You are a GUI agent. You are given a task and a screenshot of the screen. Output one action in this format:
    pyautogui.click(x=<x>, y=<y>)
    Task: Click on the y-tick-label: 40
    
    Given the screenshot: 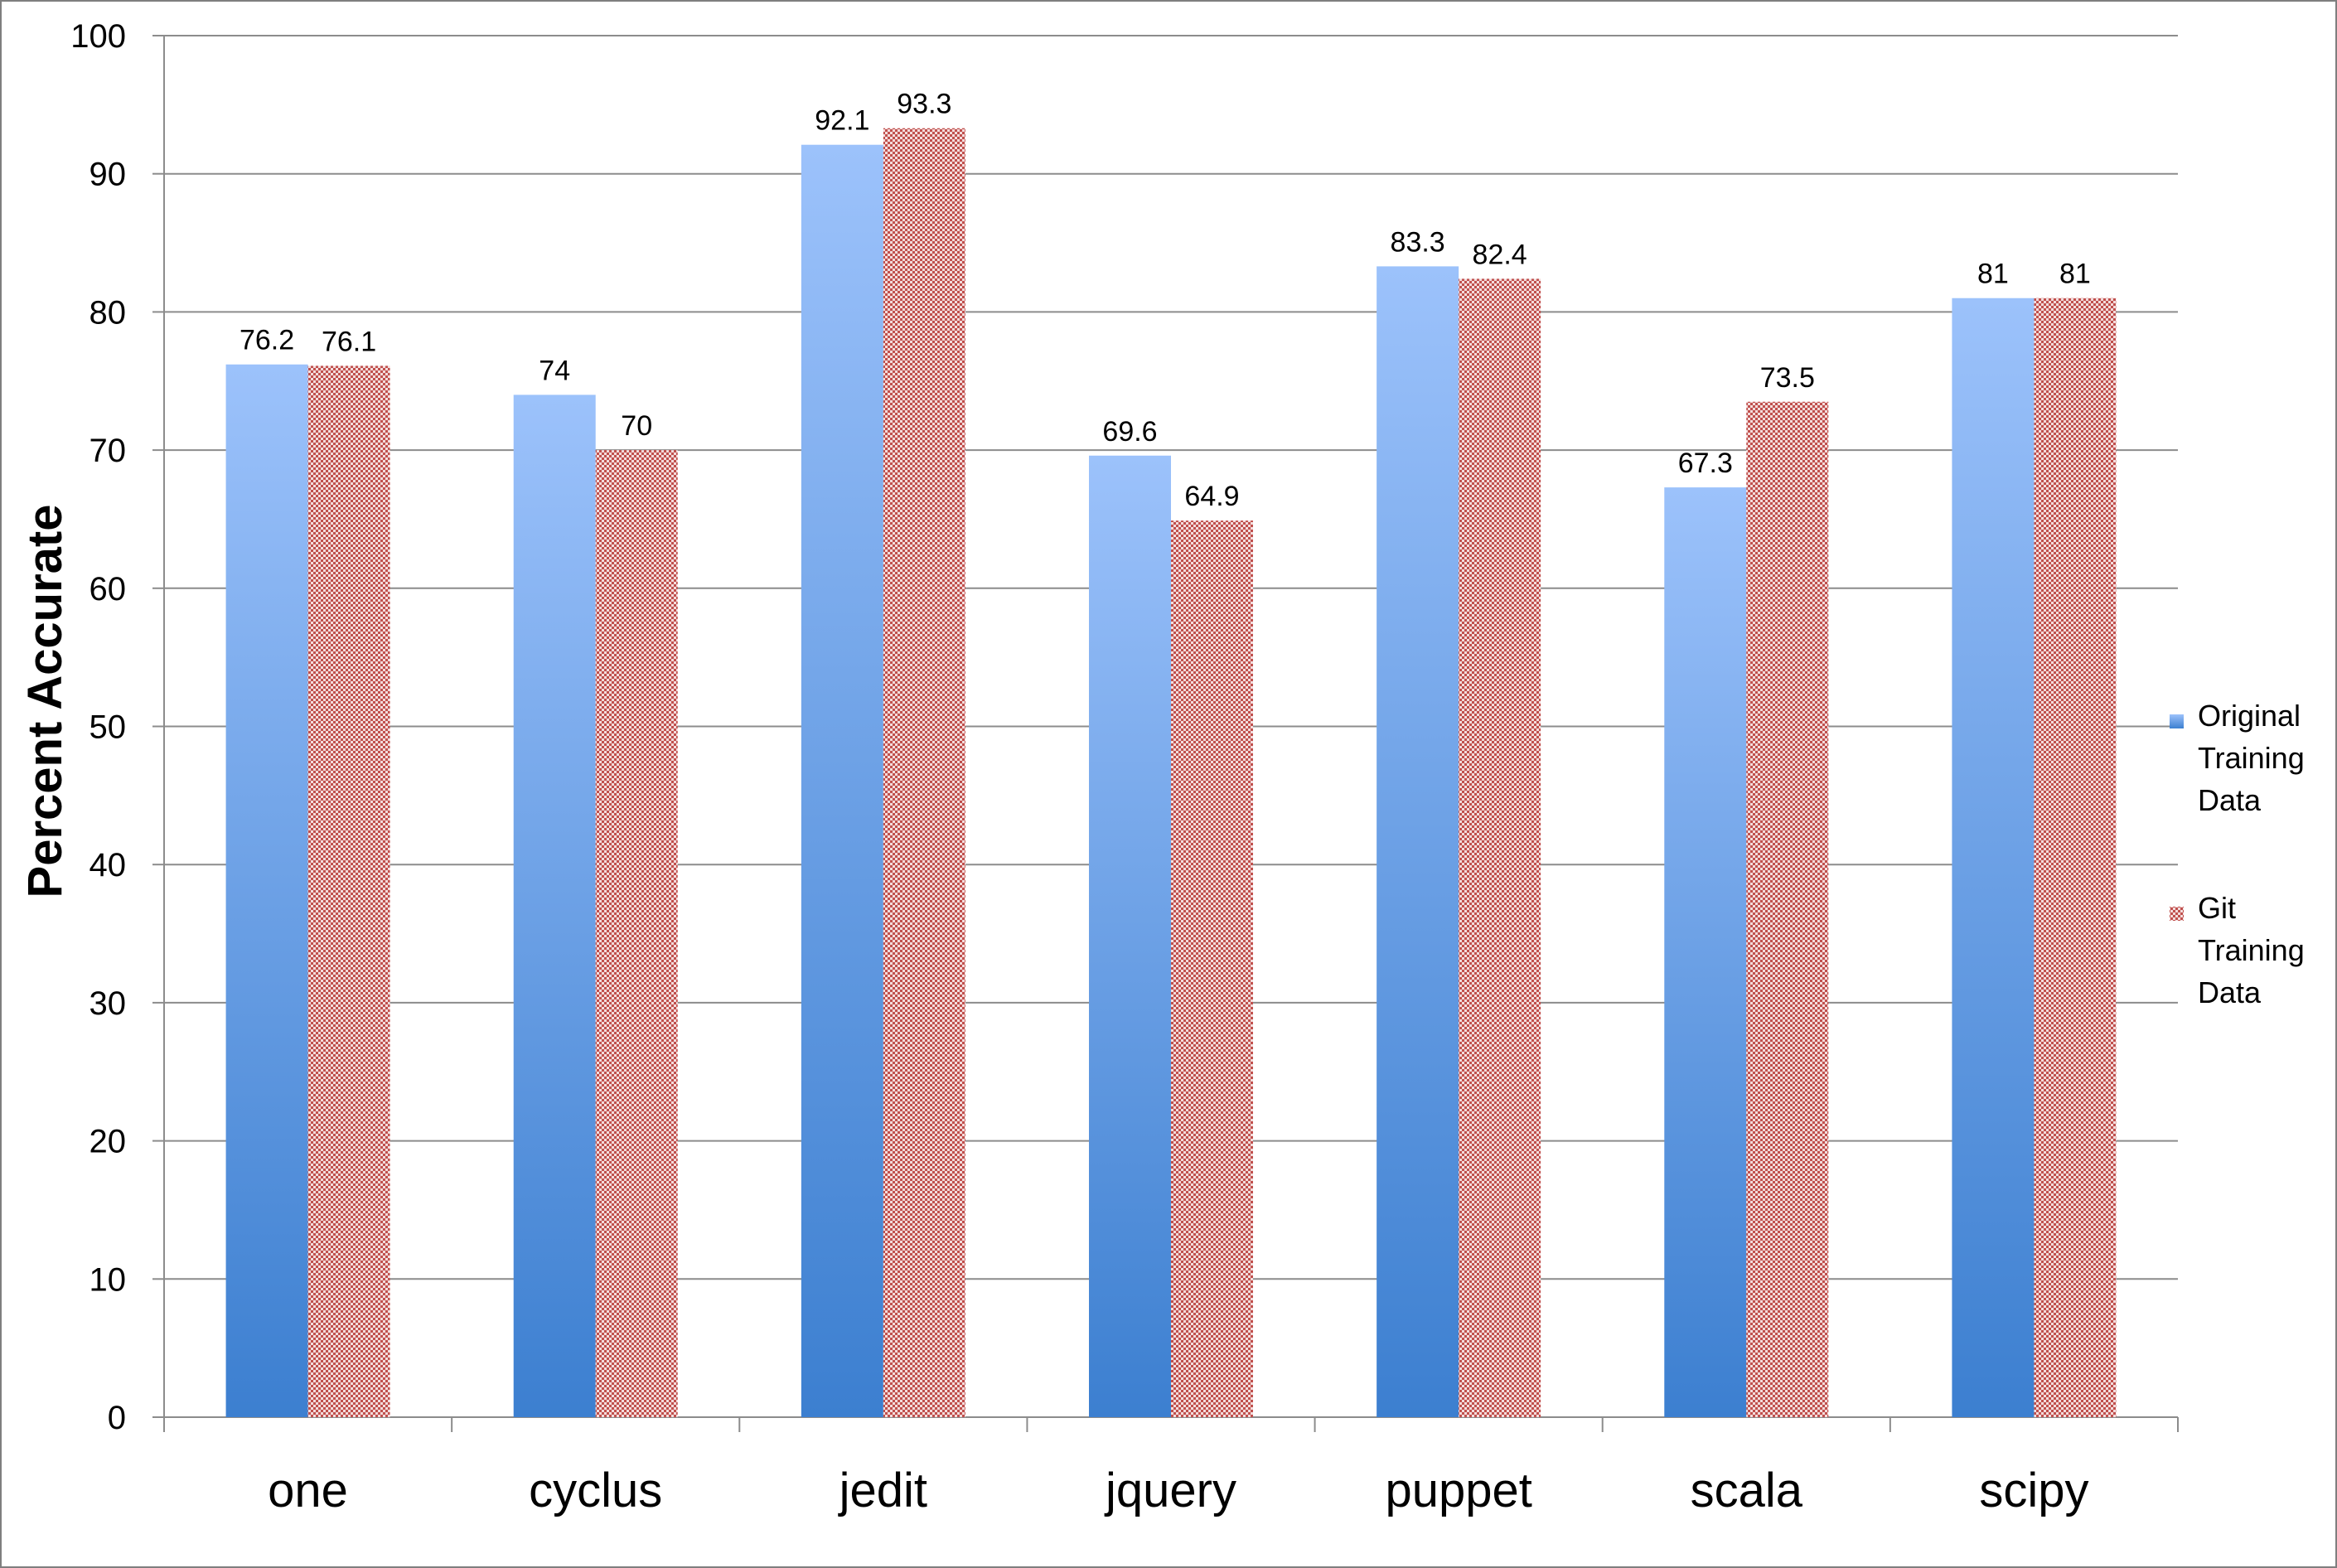 What is the action you would take?
    pyautogui.click(x=108, y=865)
    